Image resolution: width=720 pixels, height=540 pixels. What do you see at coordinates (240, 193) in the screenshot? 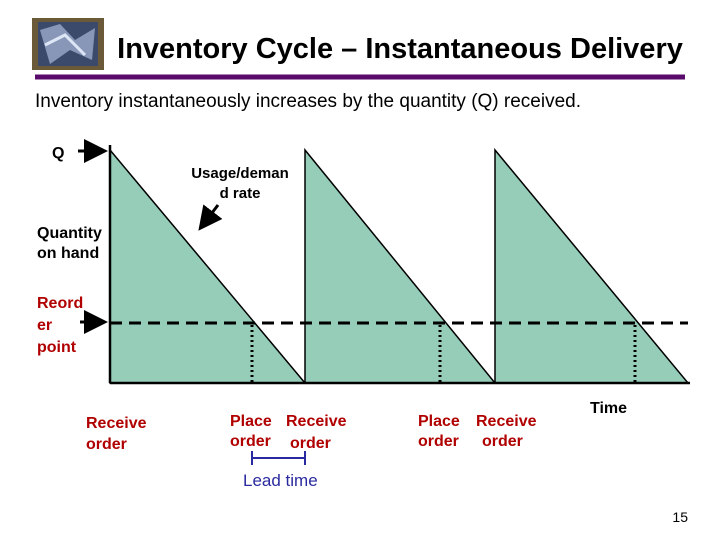
I see `usage-label: d rate` at bounding box center [240, 193].